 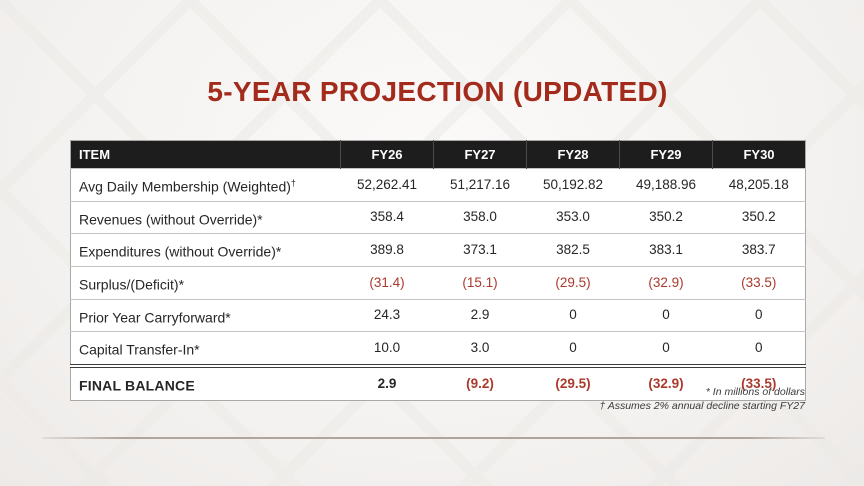 I want to click on row-label: Capital Transfer-In*, so click(x=205, y=348).